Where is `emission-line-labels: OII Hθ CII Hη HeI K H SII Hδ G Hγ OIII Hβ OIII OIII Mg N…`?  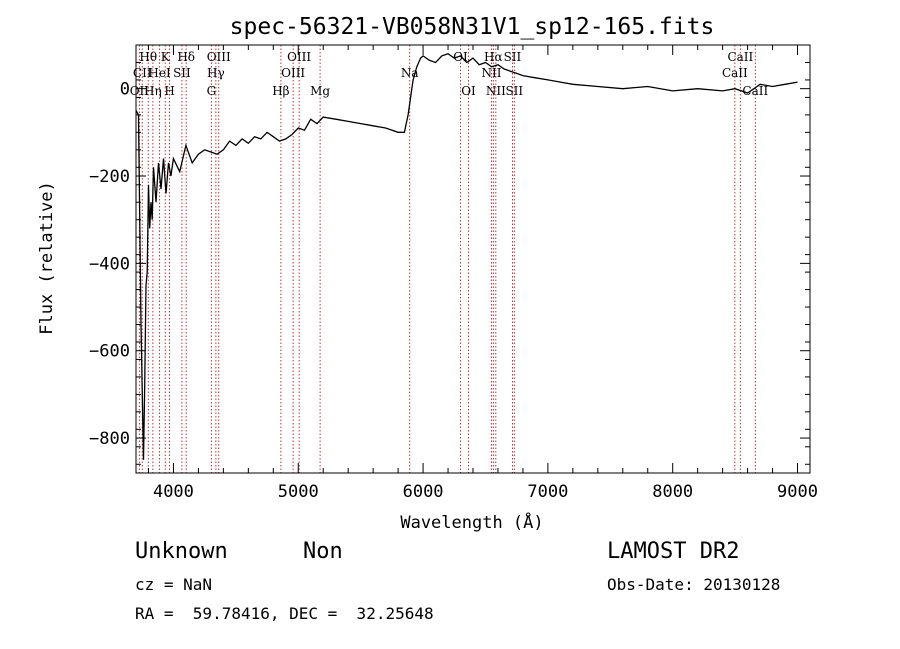 emission-line-labels: OII Hθ CII Hη HeI K H SII Hδ G Hγ OIII Hβ OIII OIII Mg N… is located at coordinates (449, 74).